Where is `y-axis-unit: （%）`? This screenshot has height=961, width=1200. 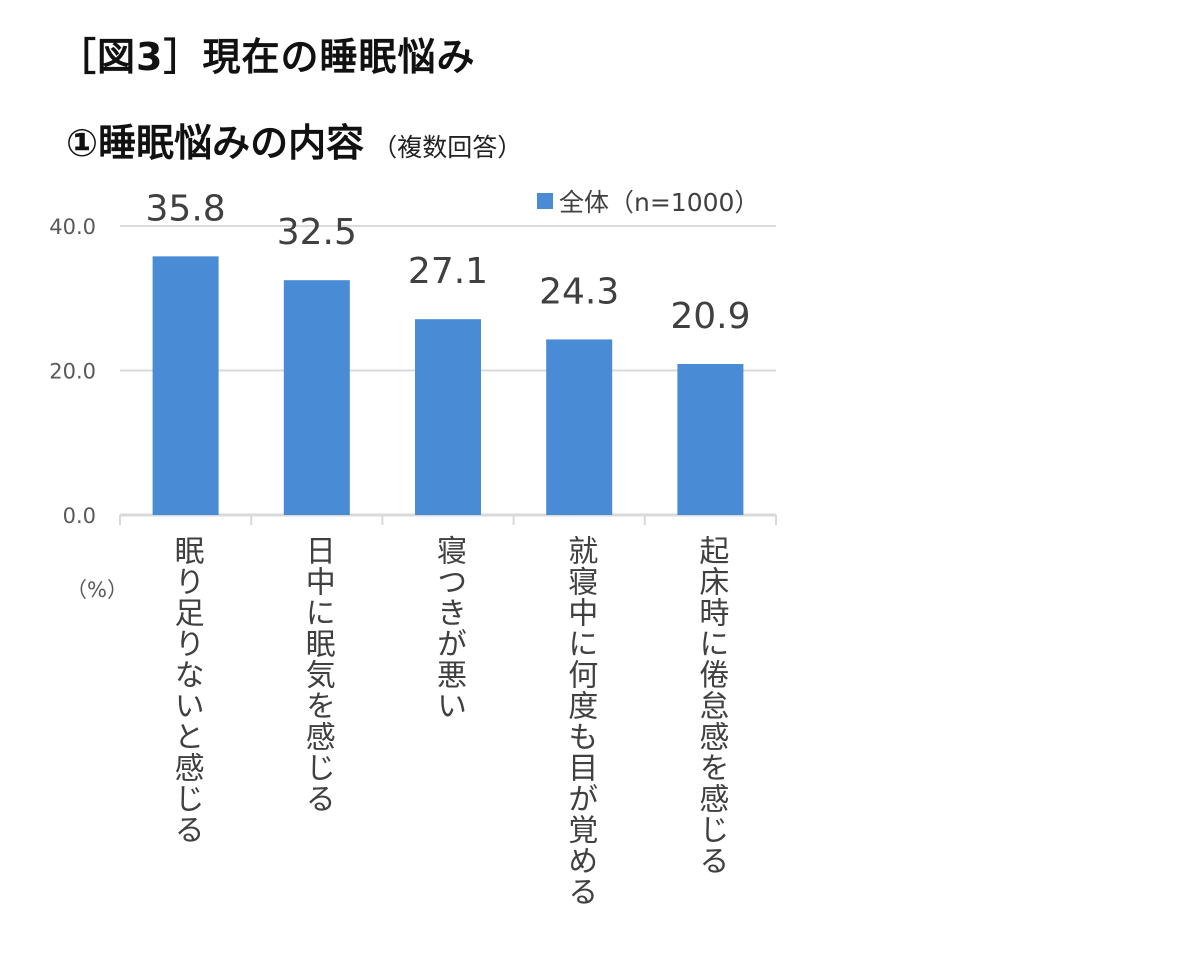
y-axis-unit: （%） is located at coordinates (97, 590).